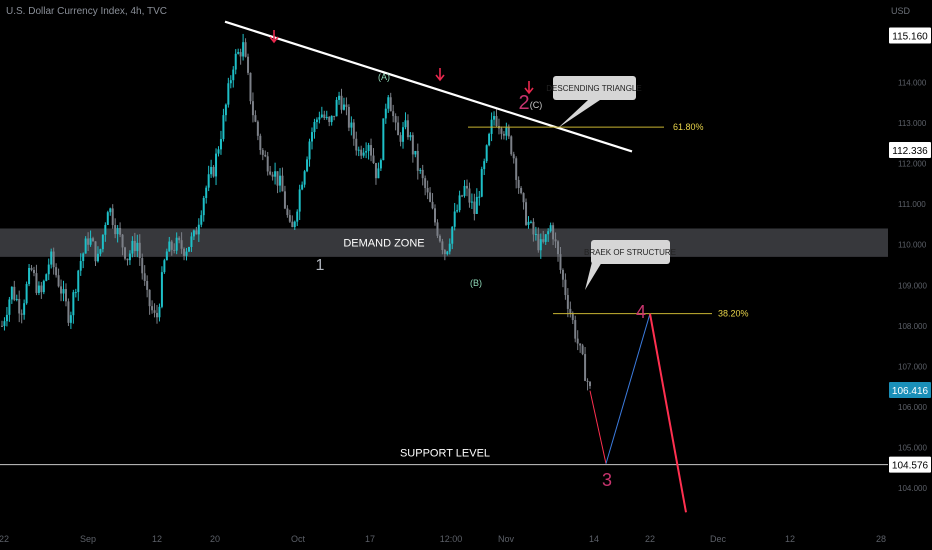  I want to click on time-axis: 22 Sep 12 20 Oct 17 12:00 Nov 14 22 Dec 12 28, so click(443, 539).